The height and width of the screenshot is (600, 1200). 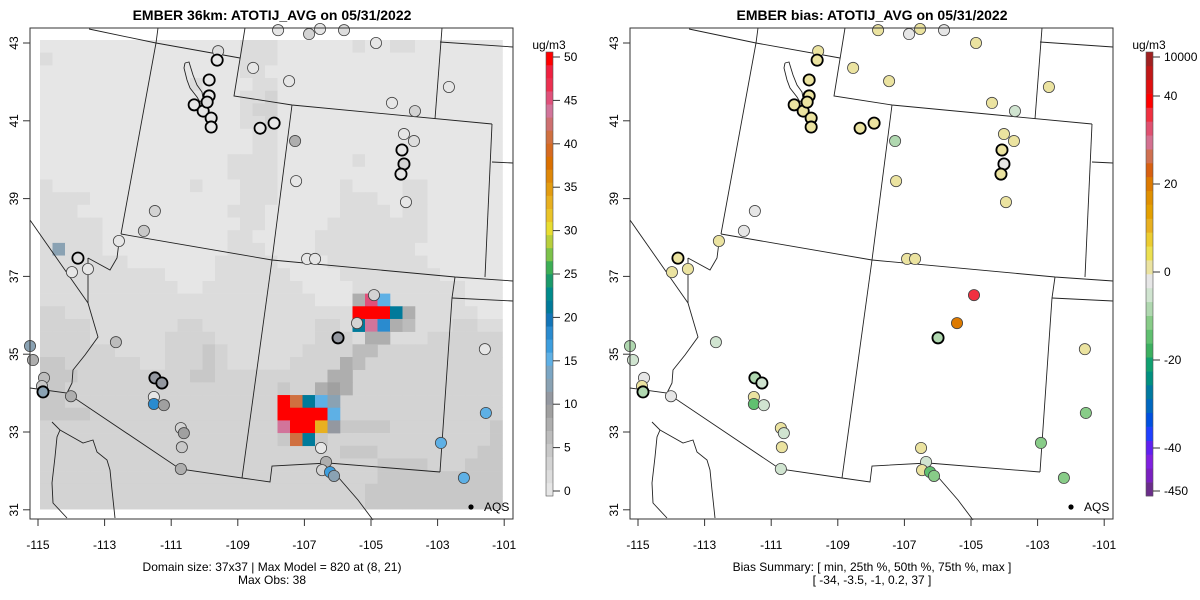 I want to click on colorbar-label: 25, so click(x=571, y=274).